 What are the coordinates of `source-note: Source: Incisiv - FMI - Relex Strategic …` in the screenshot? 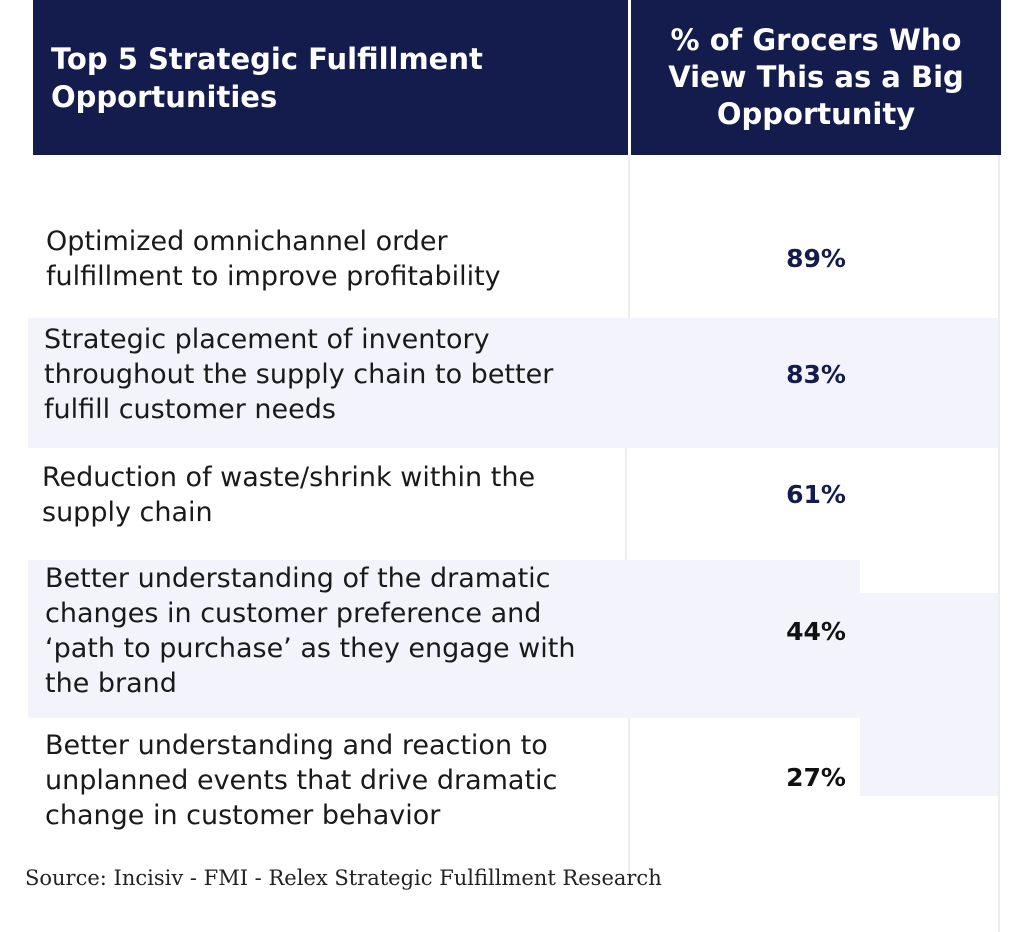 It's located at (343, 878).